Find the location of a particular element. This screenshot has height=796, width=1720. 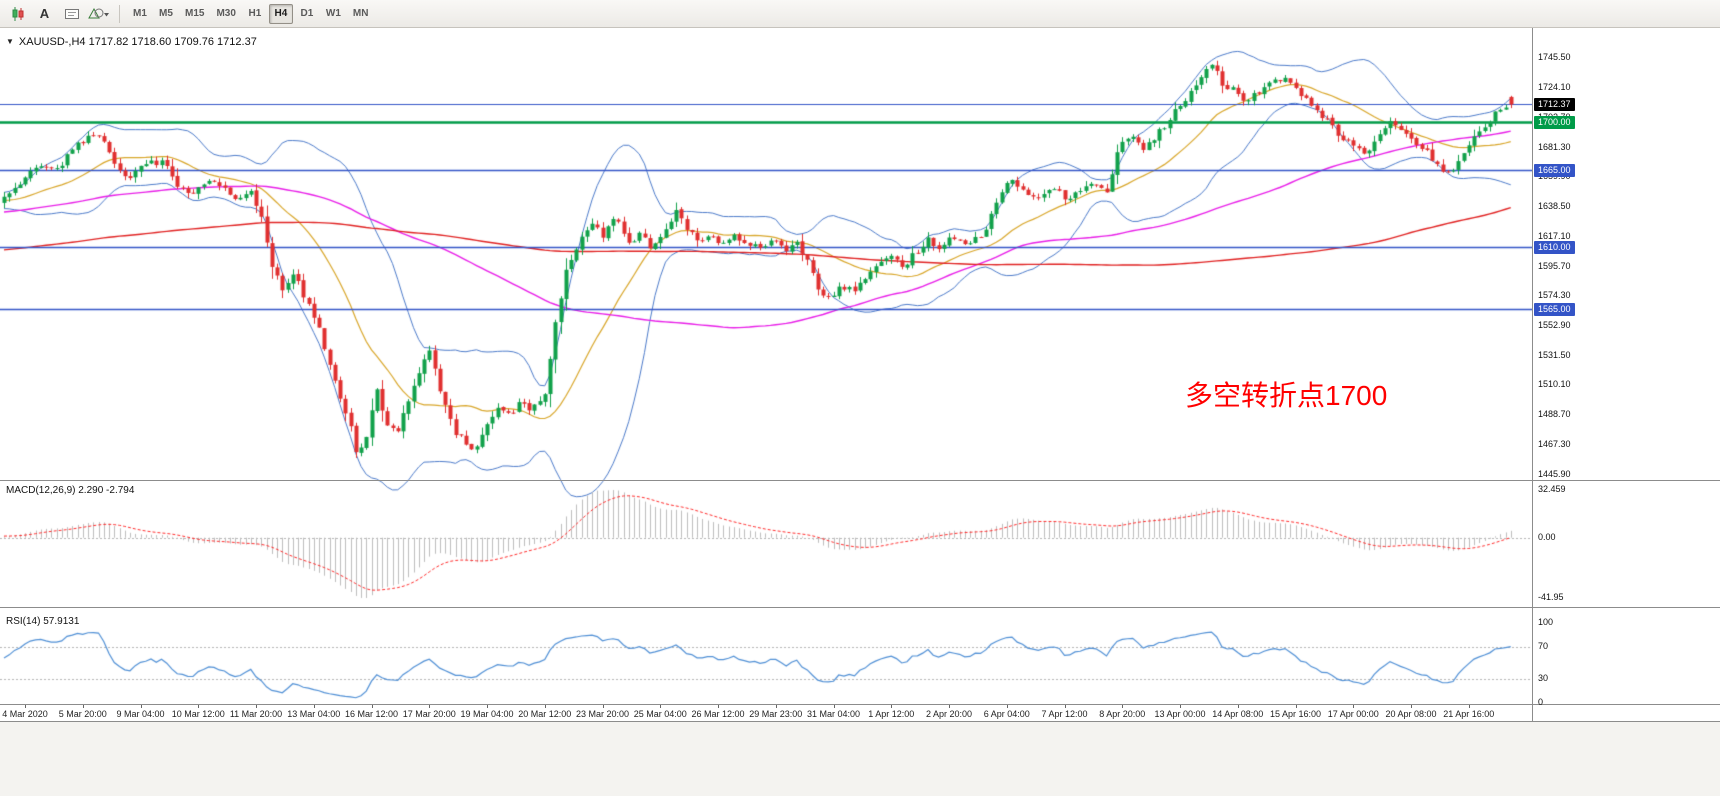

time-axis-label: 26 Mar 12:00 is located at coordinates (718, 714).